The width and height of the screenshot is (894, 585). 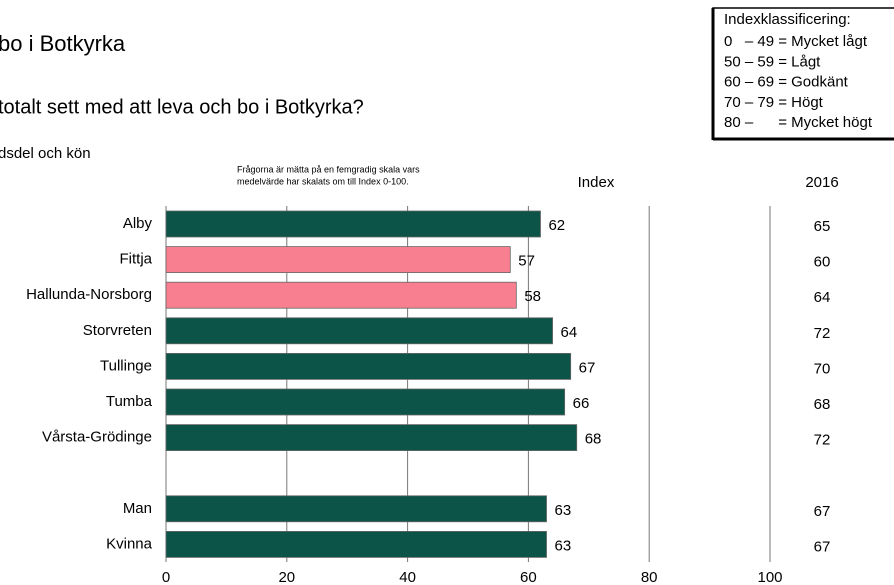 What do you see at coordinates (649, 577) in the screenshot?
I see `x-tick-label: 80` at bounding box center [649, 577].